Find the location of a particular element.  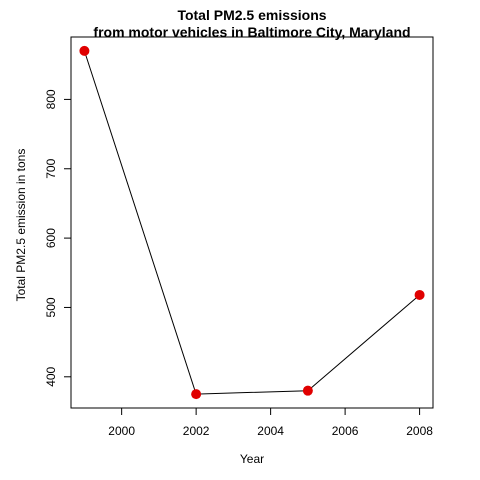

y-tick-label: 700 is located at coordinates (51, 168).